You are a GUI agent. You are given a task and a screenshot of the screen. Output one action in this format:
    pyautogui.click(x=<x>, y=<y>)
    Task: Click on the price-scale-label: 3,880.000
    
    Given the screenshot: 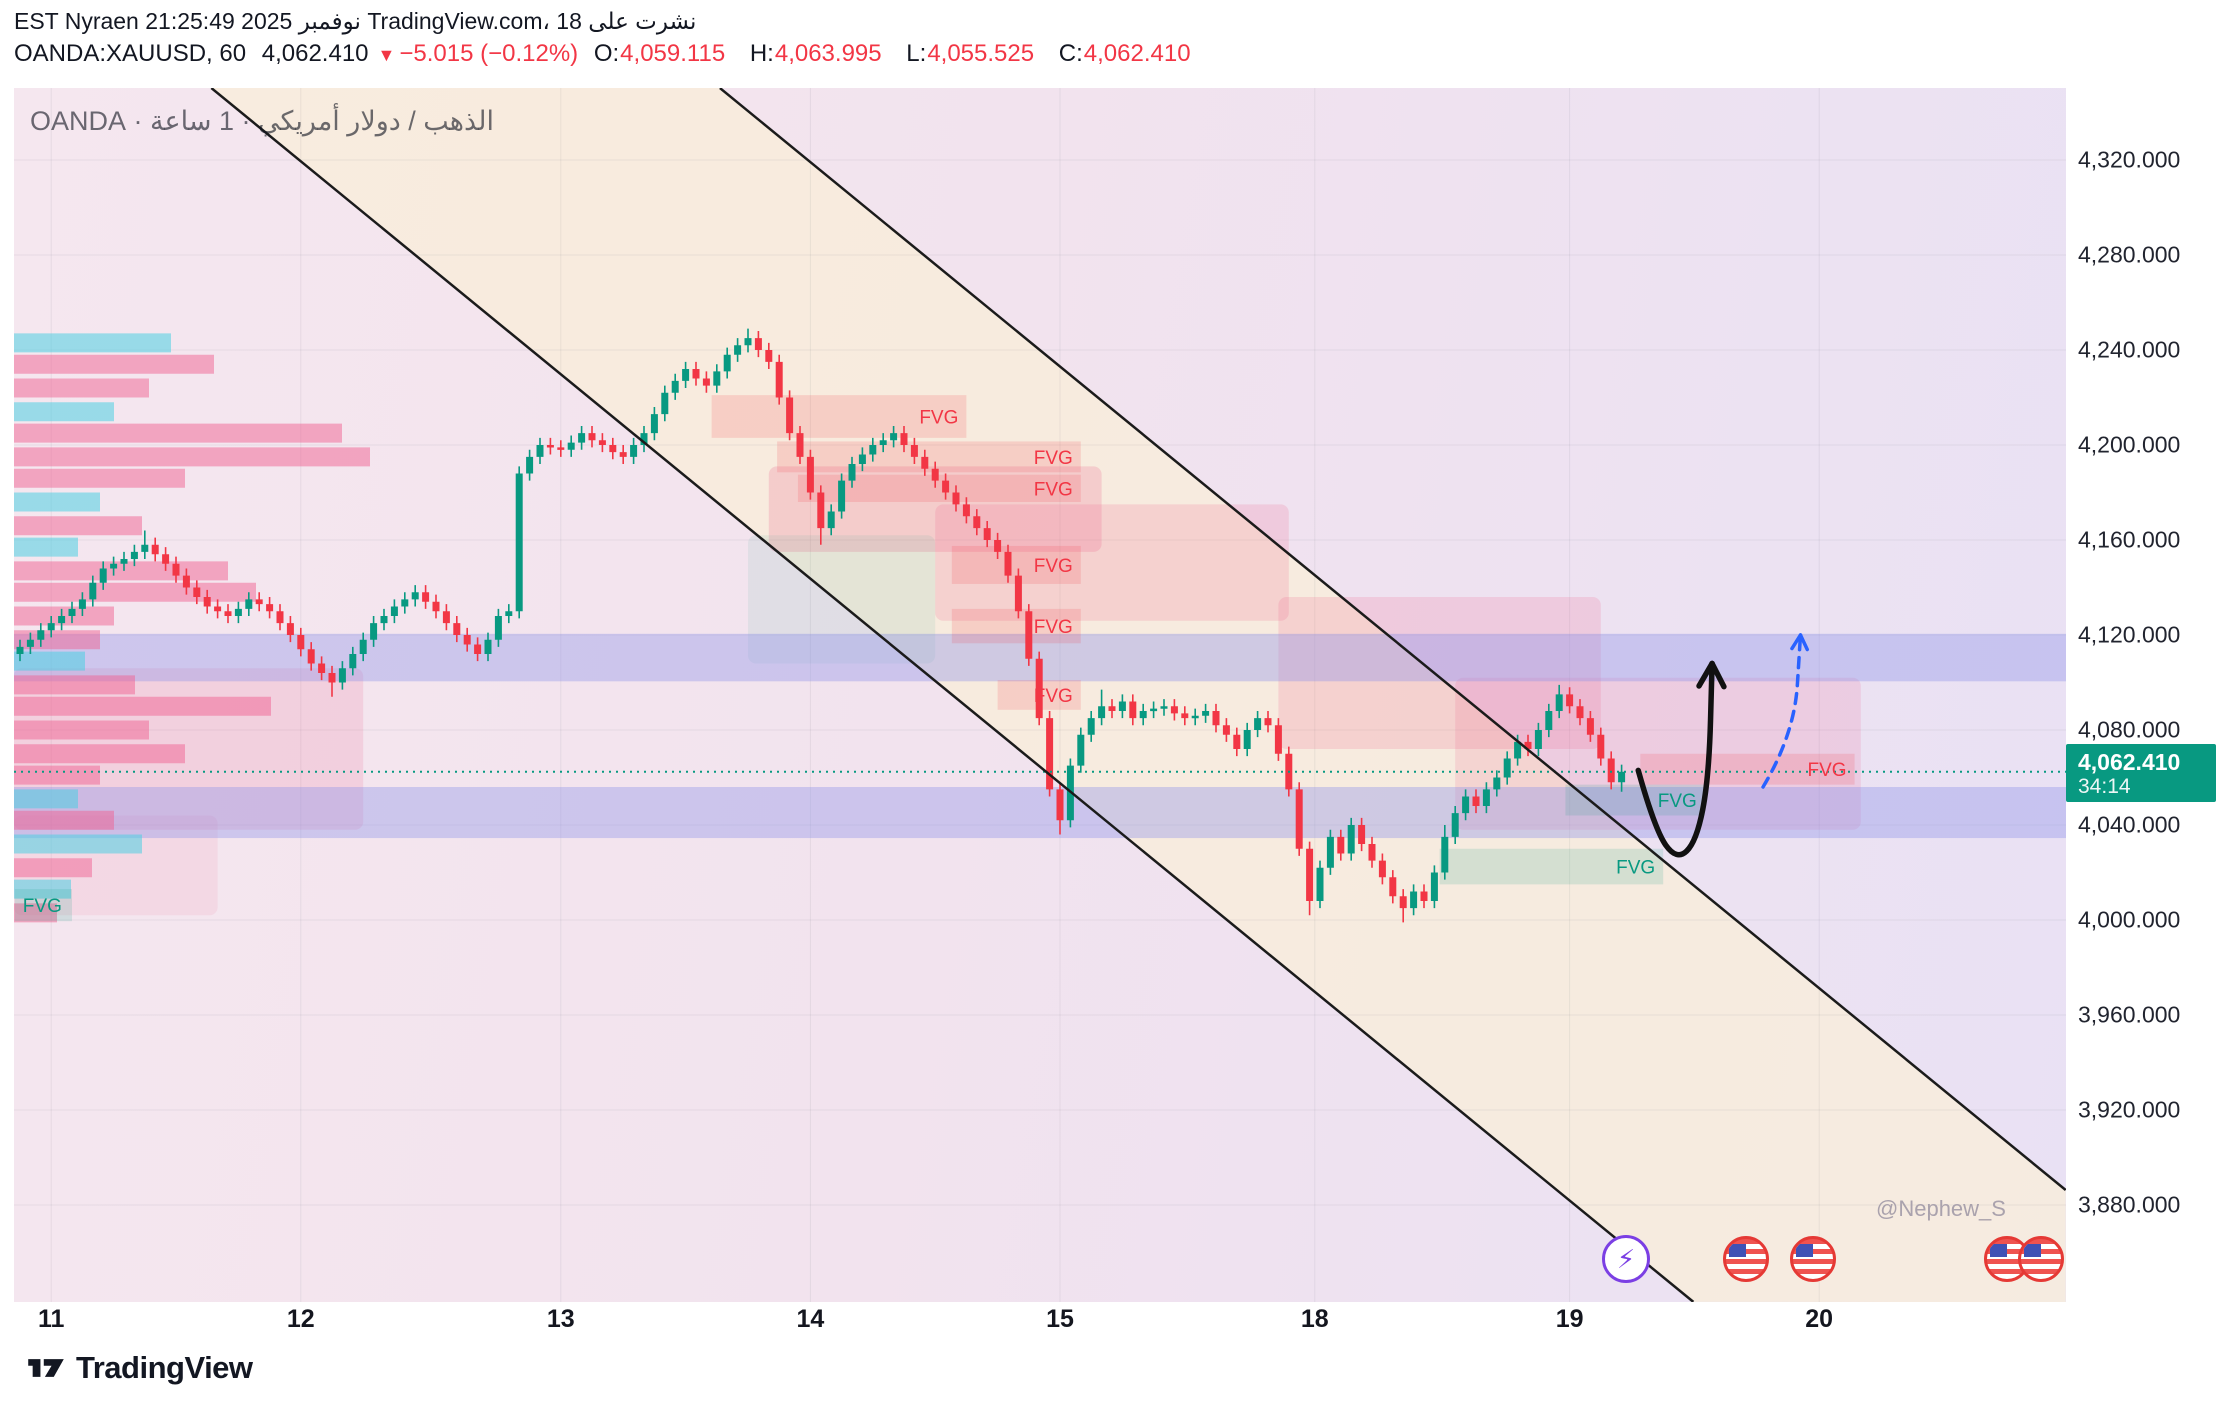 What is the action you would take?
    pyautogui.click(x=2129, y=1204)
    